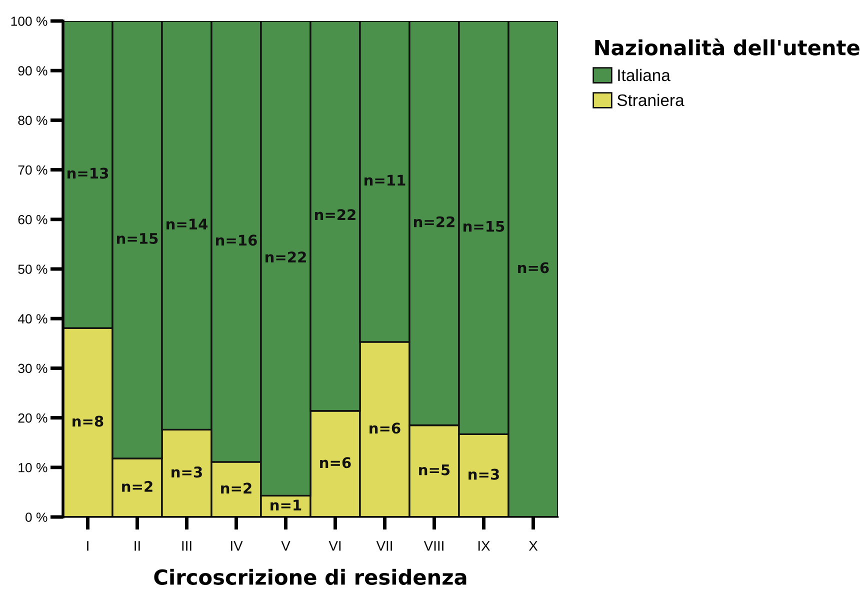 This screenshot has height=592, width=867. Describe the element at coordinates (334, 546) in the screenshot. I see `x-tick-label: VI` at that location.